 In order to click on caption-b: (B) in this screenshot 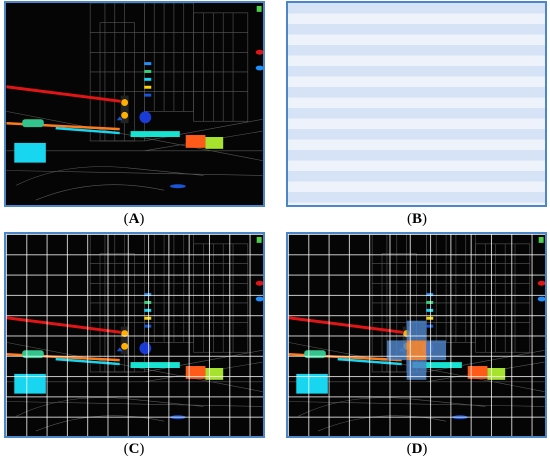, I will do `click(416, 219)`.